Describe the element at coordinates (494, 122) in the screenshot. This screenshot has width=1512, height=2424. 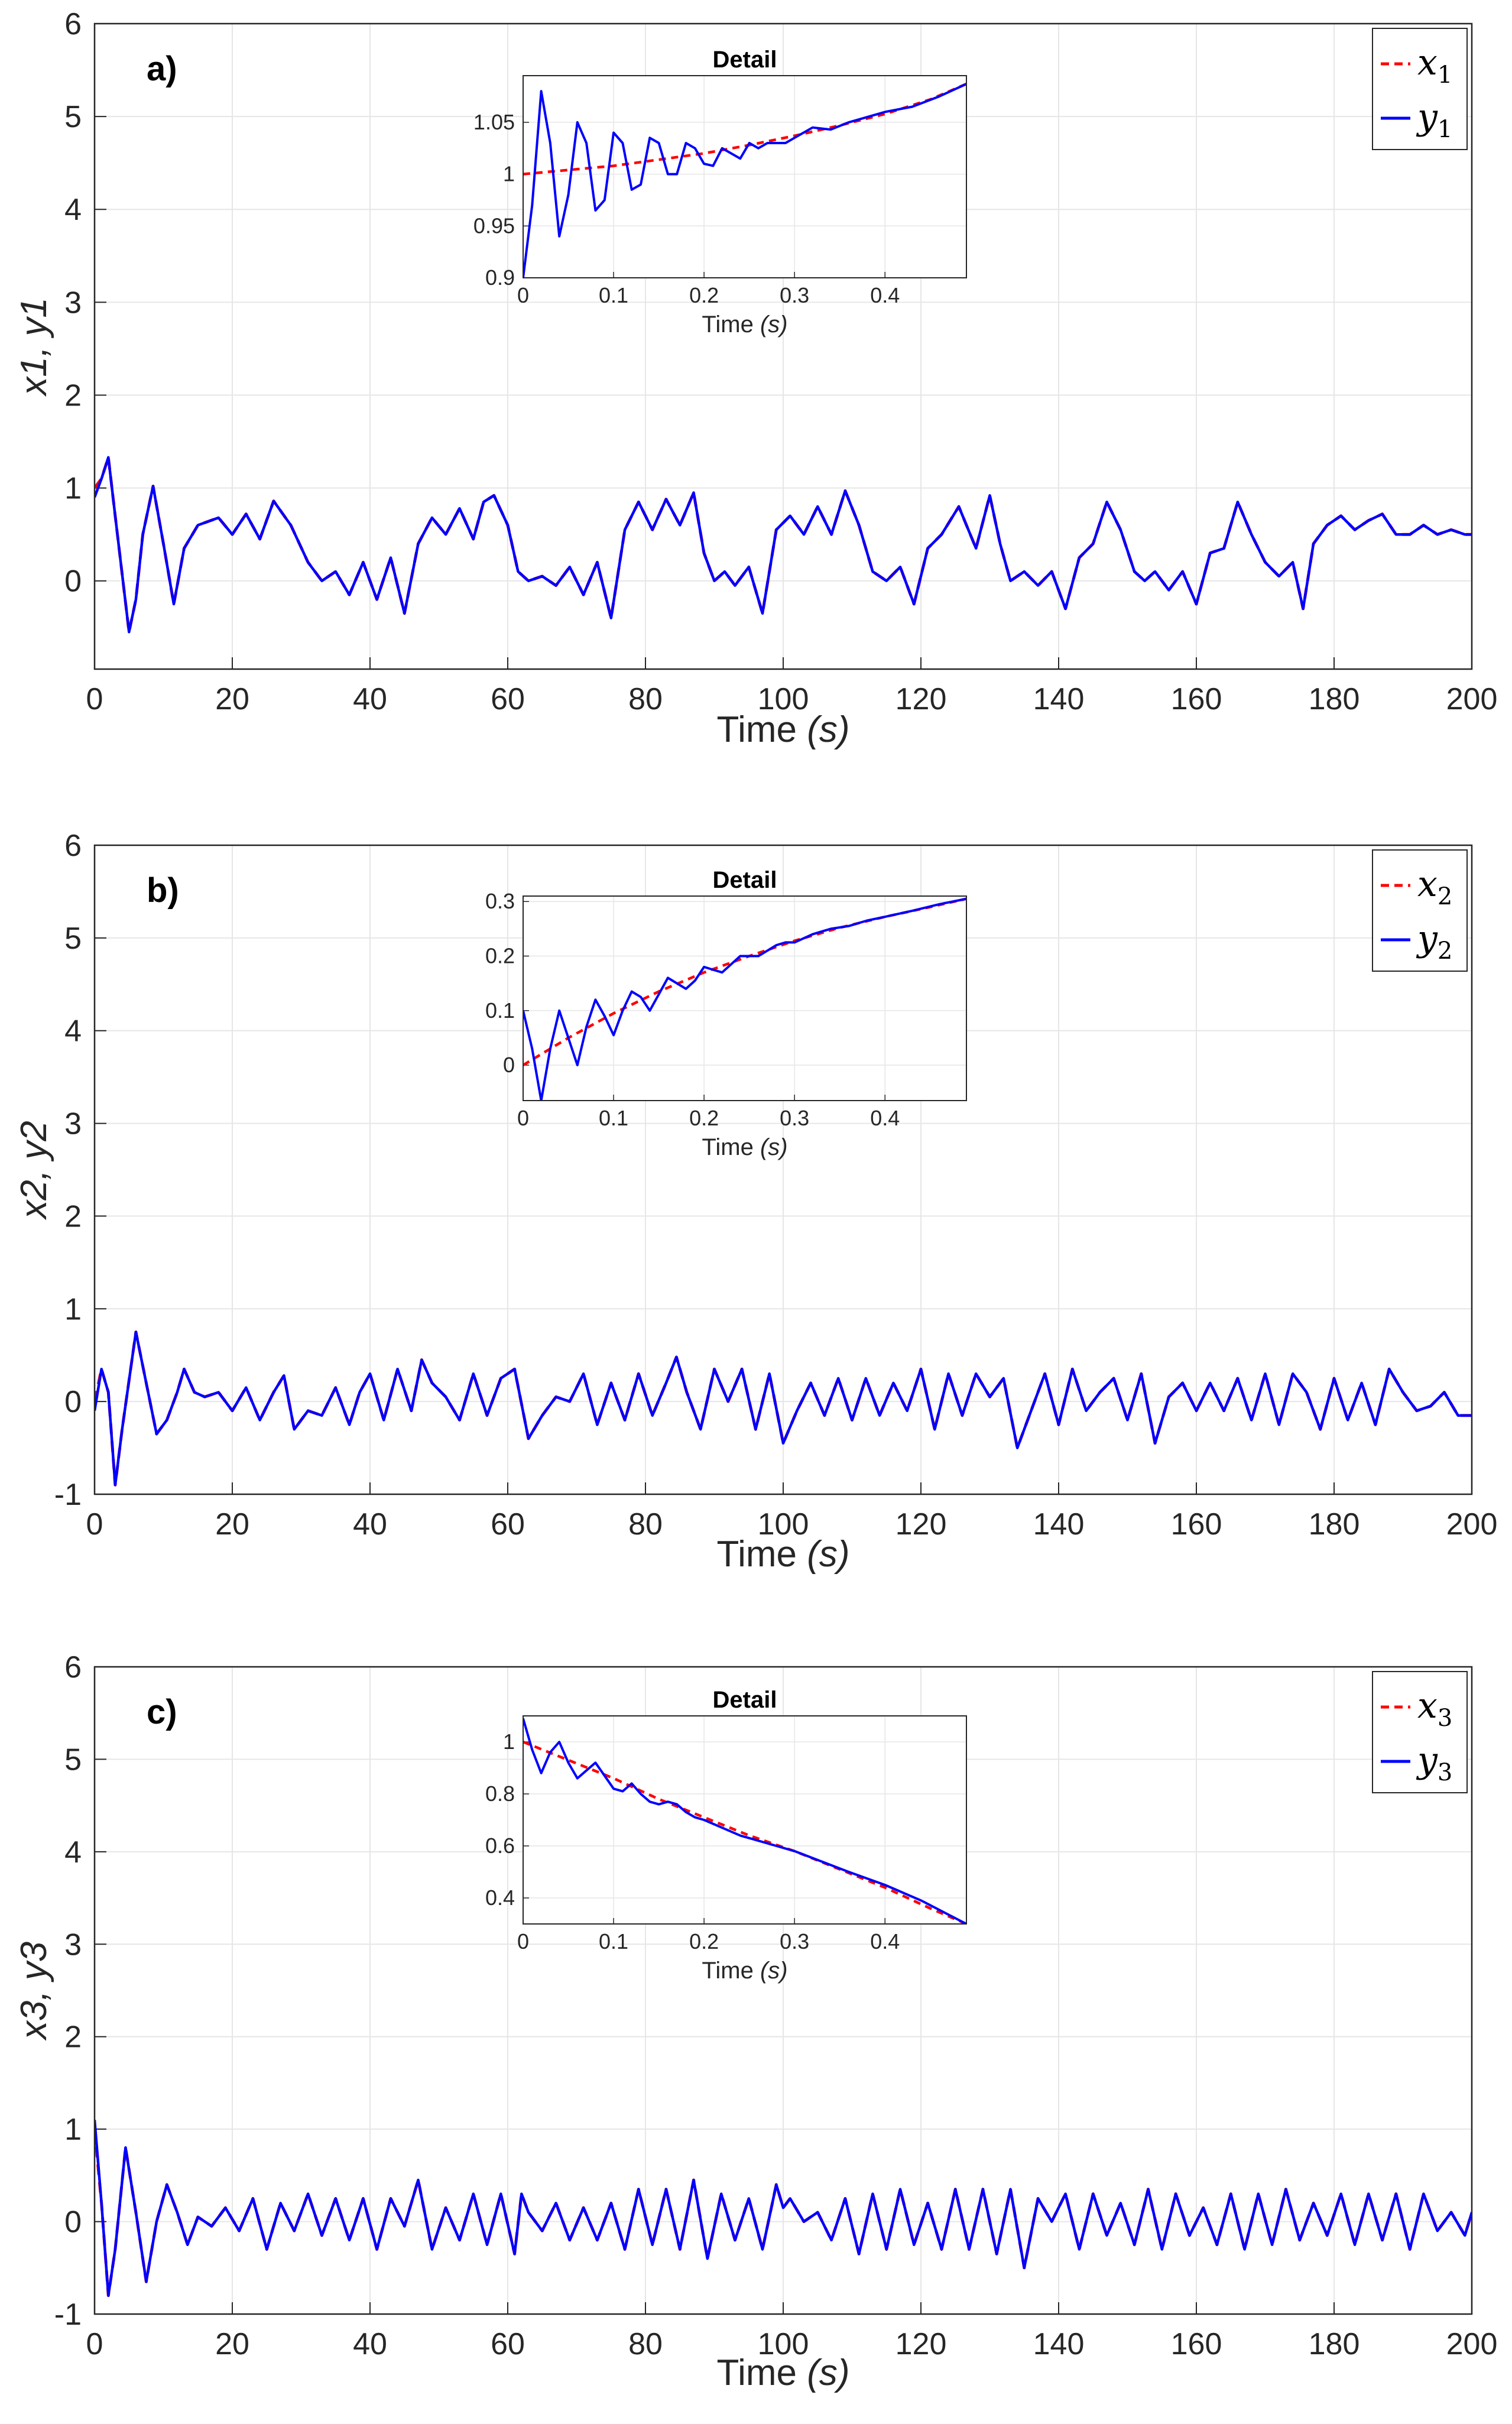
I see `inset-y-tick-label: 1.05` at that location.